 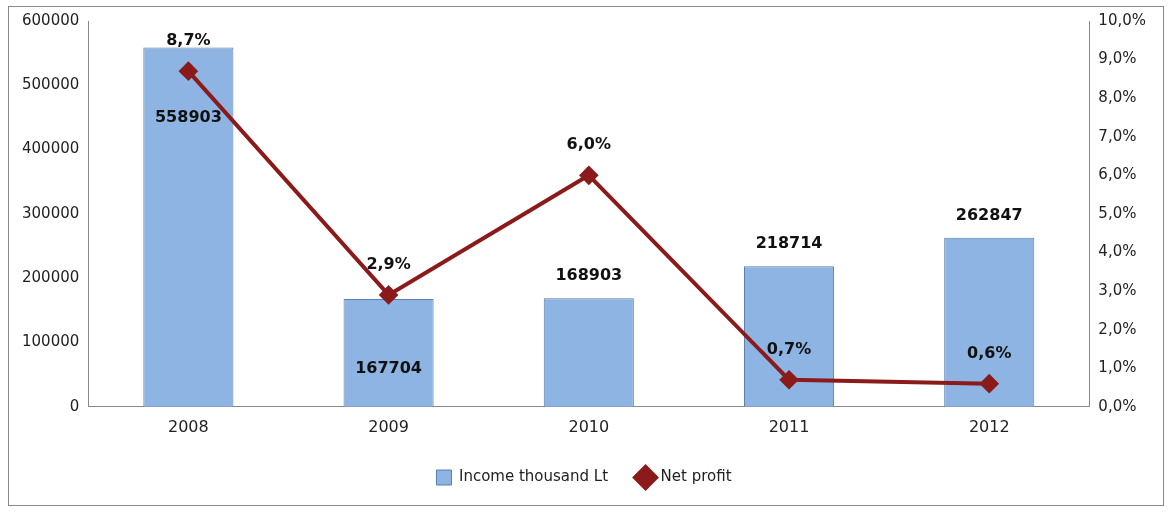 What do you see at coordinates (989, 352) in the screenshot?
I see `data-label: 0,6%` at bounding box center [989, 352].